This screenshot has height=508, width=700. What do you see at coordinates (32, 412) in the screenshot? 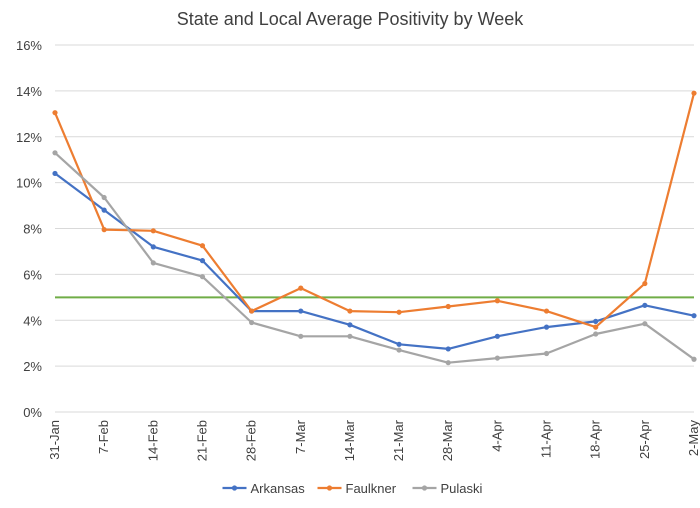
I see `y-tick-label: 0%` at bounding box center [32, 412].